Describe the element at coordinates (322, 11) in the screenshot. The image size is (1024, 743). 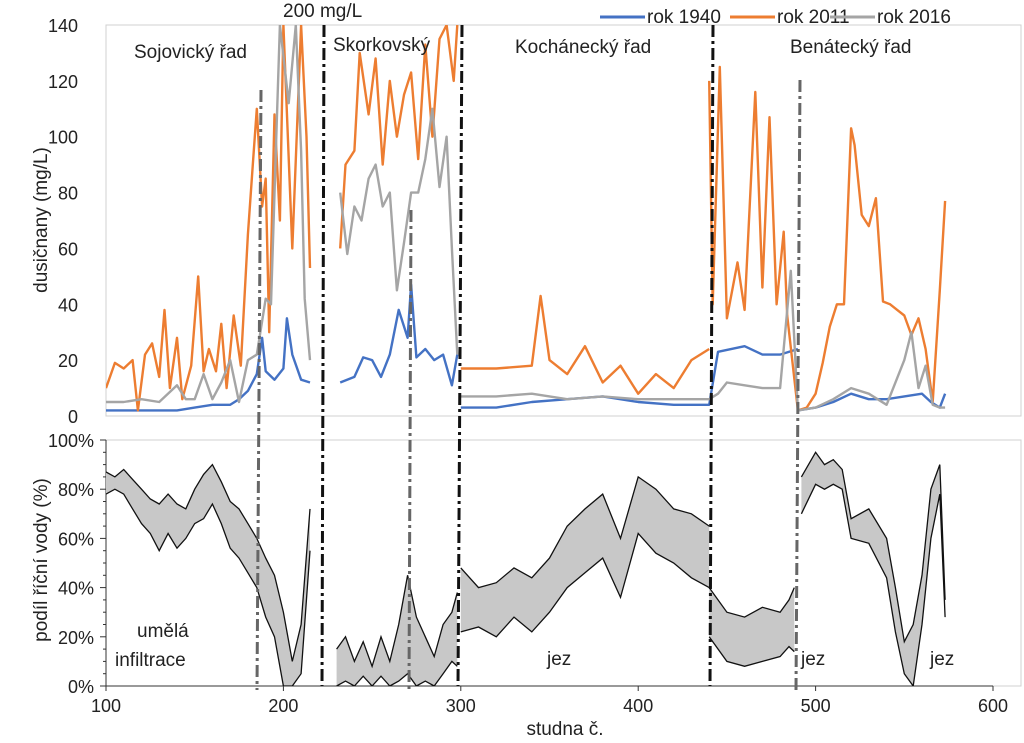
I see `top-annotation-200mgl: 200 mg/L` at that location.